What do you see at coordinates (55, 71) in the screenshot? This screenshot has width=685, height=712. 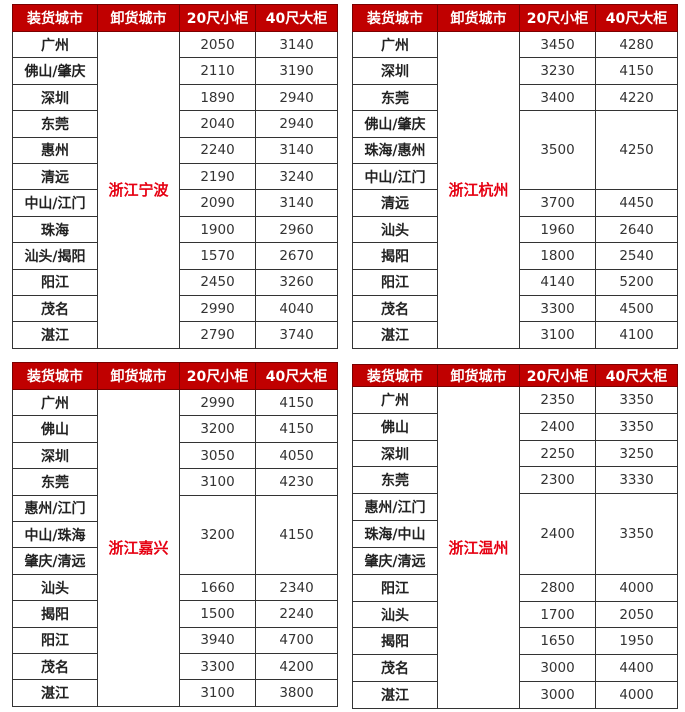 I see `loading-city: 佛山/肇庆` at bounding box center [55, 71].